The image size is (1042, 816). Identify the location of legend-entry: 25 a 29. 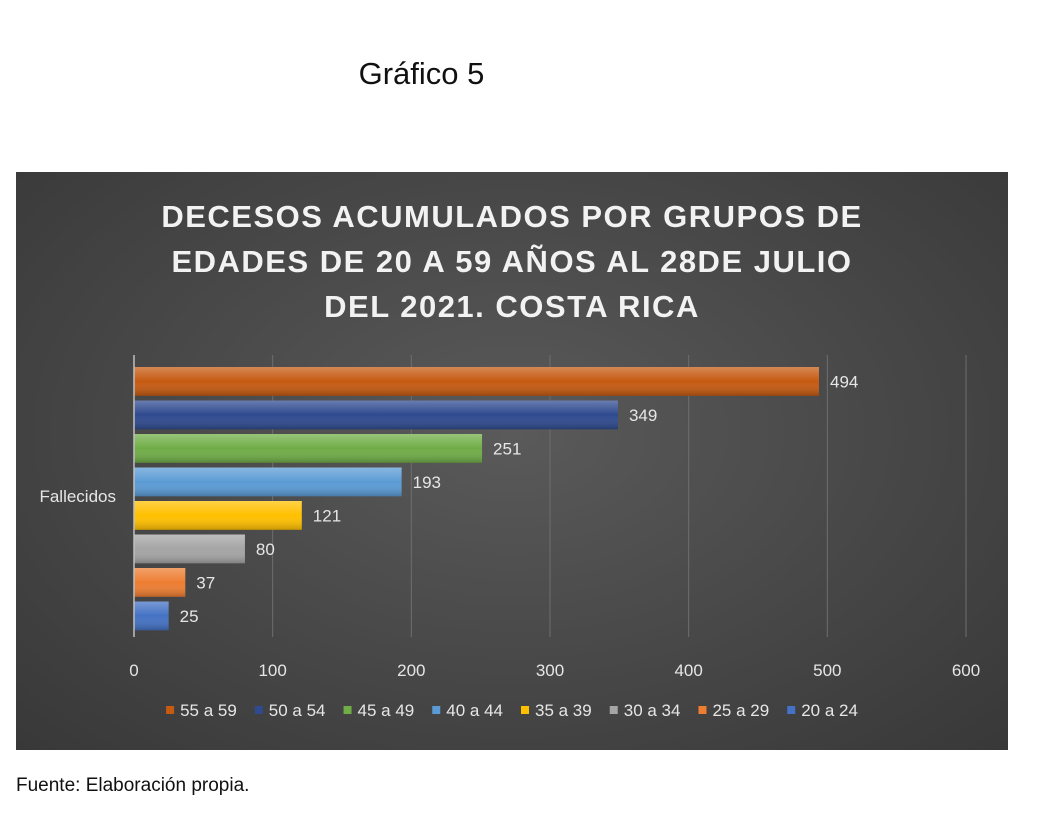
(740, 710).